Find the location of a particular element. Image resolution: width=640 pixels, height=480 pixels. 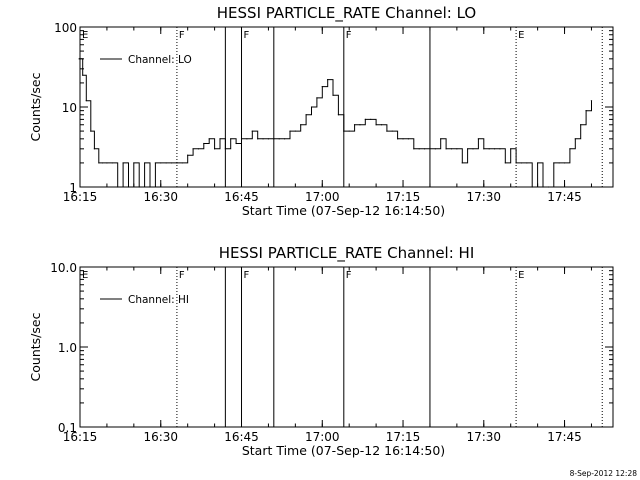

legend-label: Channel: LO is located at coordinates (160, 60).